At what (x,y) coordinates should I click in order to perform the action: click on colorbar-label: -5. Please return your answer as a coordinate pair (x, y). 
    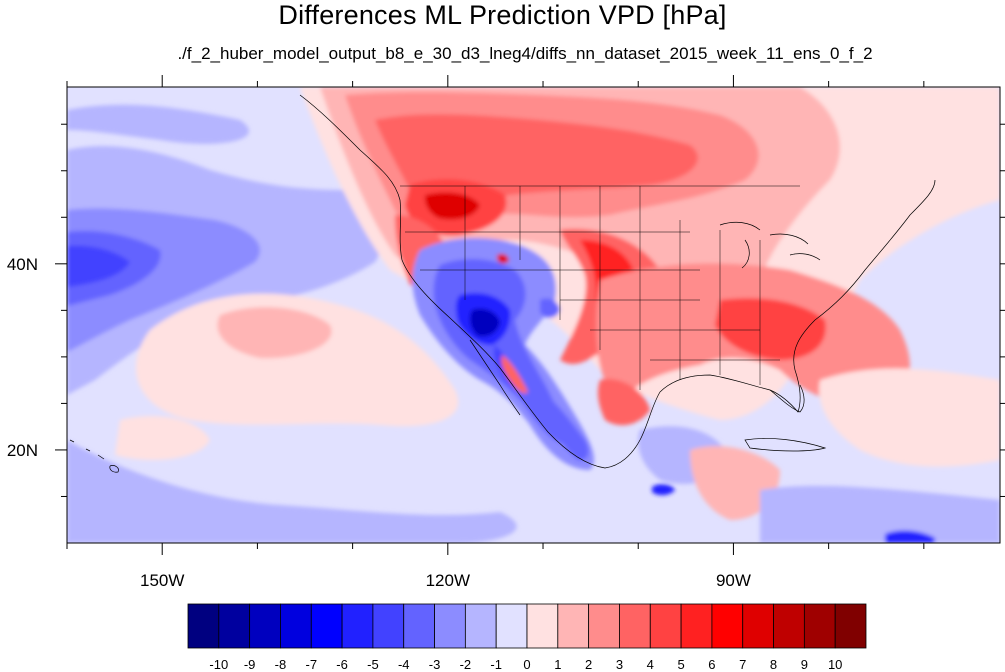
    Looking at the image, I should click on (373, 664).